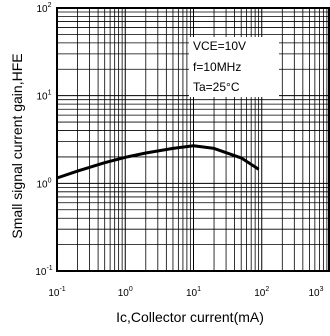  I want to click on x-axis-label: Ic,Collector current(mA), so click(190, 317).